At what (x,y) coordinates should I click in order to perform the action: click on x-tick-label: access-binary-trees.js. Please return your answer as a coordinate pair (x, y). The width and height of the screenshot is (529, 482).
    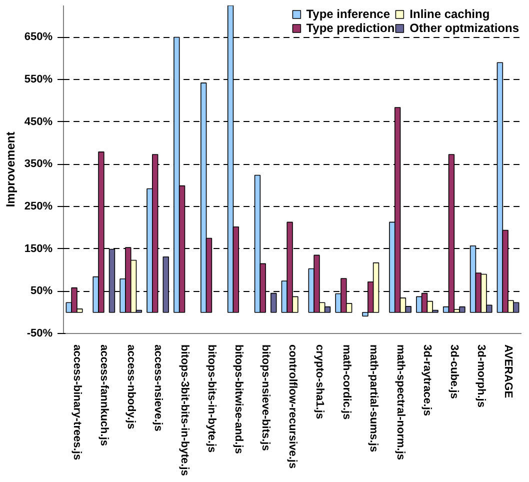
    Looking at the image, I should click on (76, 402).